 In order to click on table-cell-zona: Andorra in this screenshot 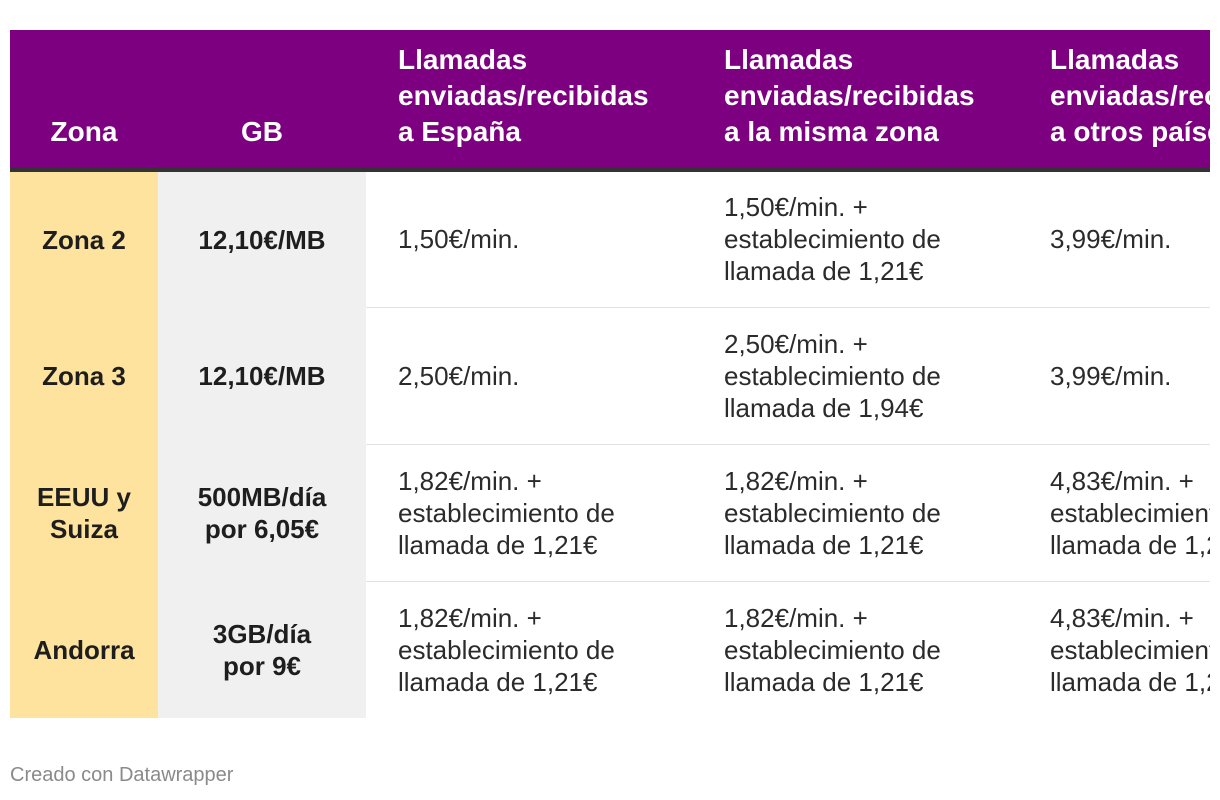, I will do `click(84, 649)`.